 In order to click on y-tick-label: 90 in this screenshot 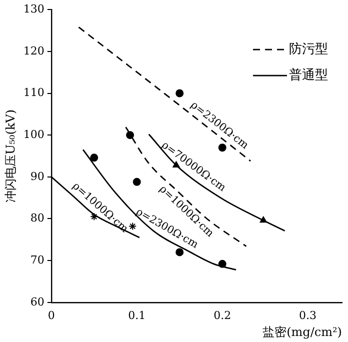, I will do `click(37, 176)`.